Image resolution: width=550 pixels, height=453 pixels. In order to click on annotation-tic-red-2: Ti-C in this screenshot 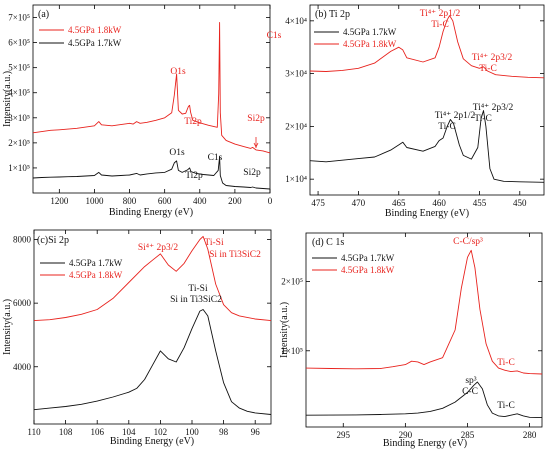, I will do `click(488, 69)`.